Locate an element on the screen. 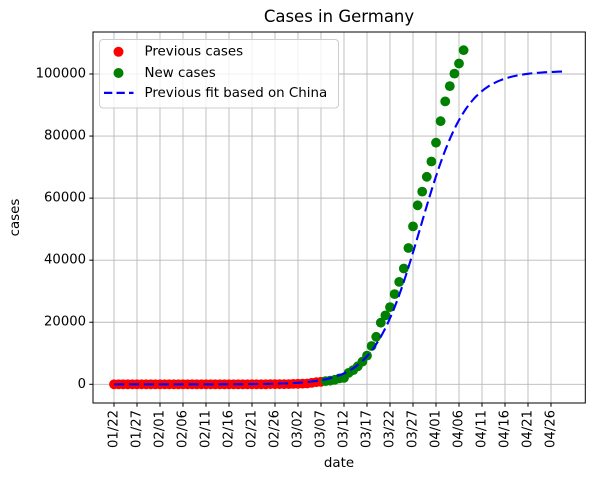  x-tick-label: 02/01 is located at coordinates (160, 429).